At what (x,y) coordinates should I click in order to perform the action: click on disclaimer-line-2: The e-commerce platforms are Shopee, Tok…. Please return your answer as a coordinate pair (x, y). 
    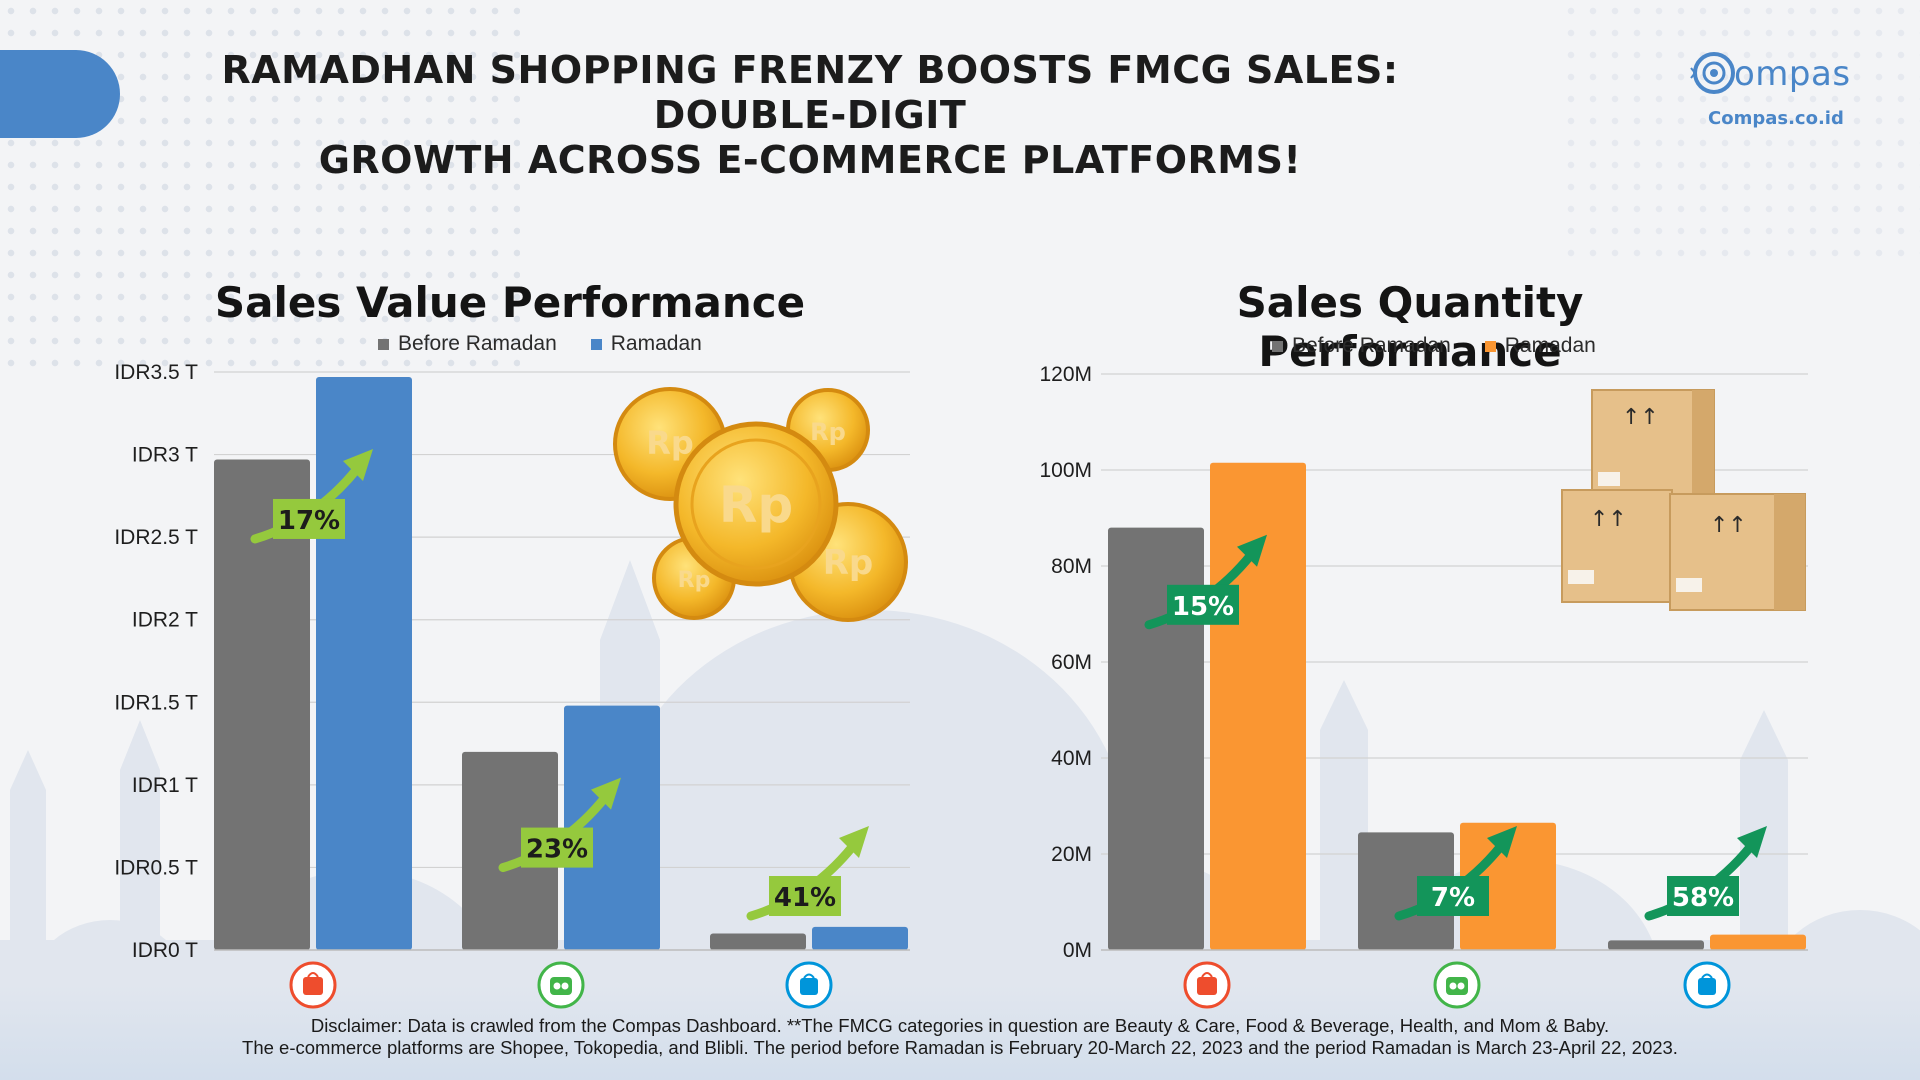
    Looking at the image, I should click on (960, 1047).